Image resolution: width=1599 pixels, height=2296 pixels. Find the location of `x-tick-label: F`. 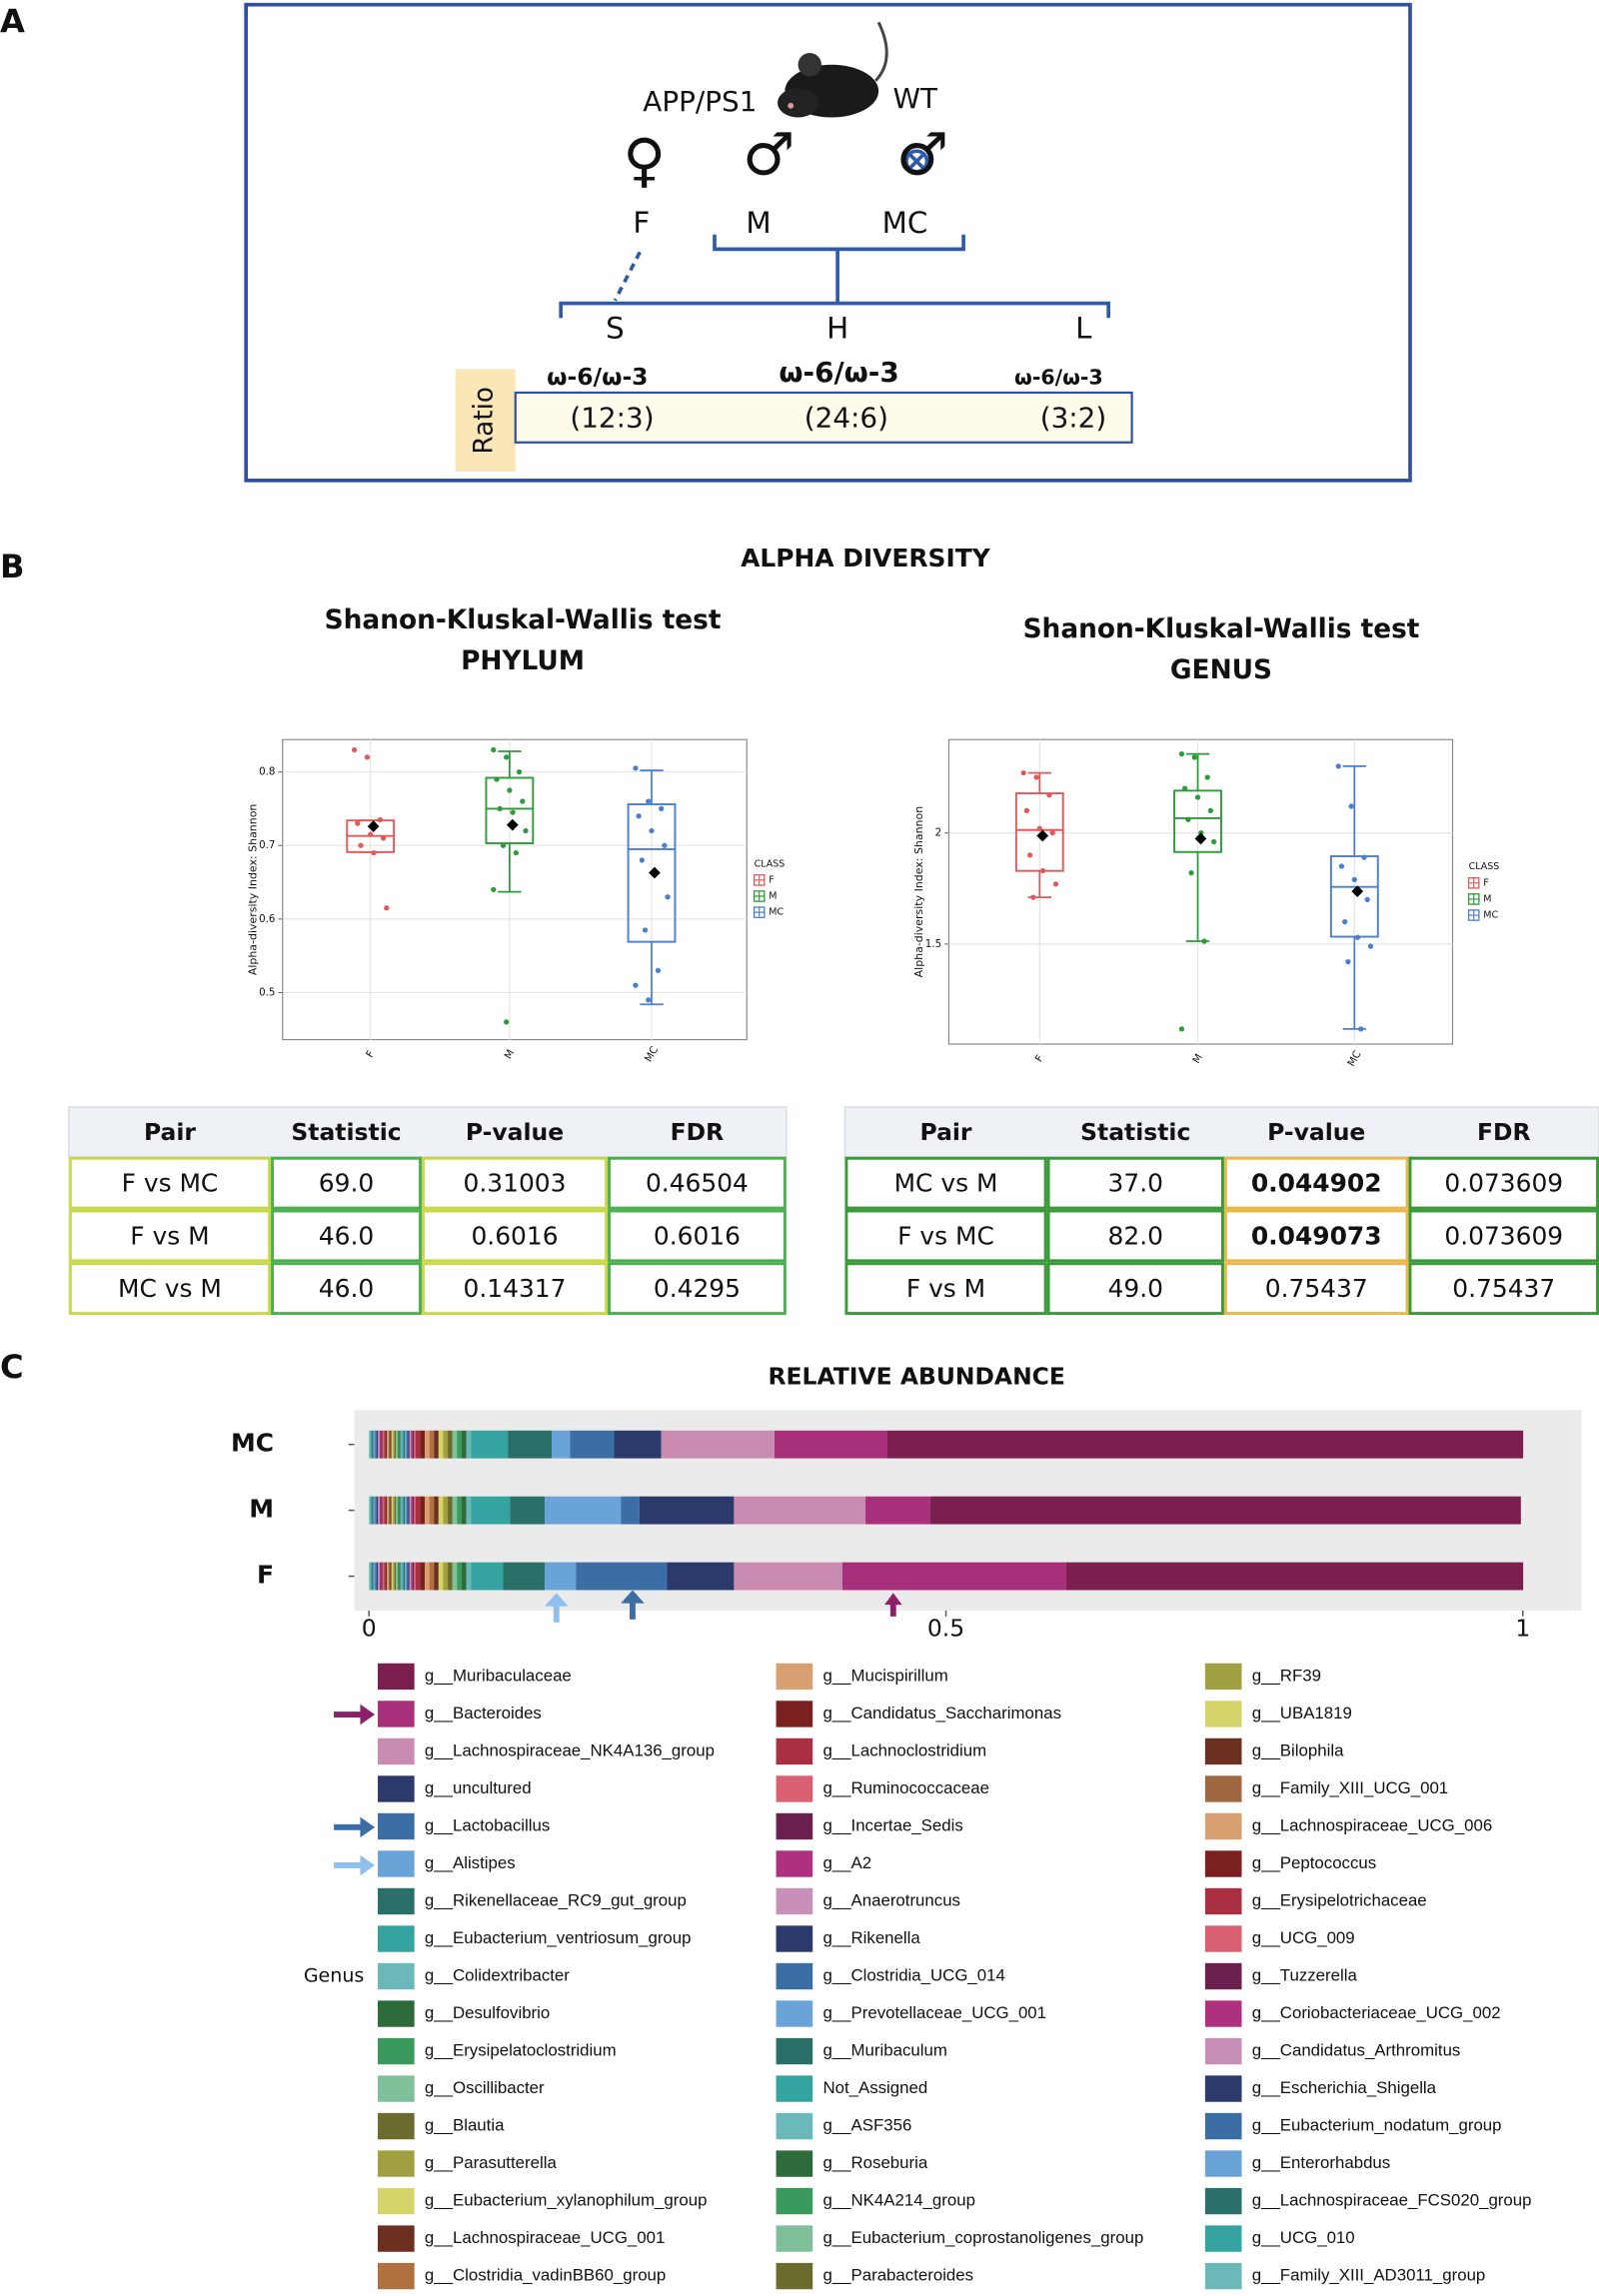

x-tick-label: F is located at coordinates (370, 1054).